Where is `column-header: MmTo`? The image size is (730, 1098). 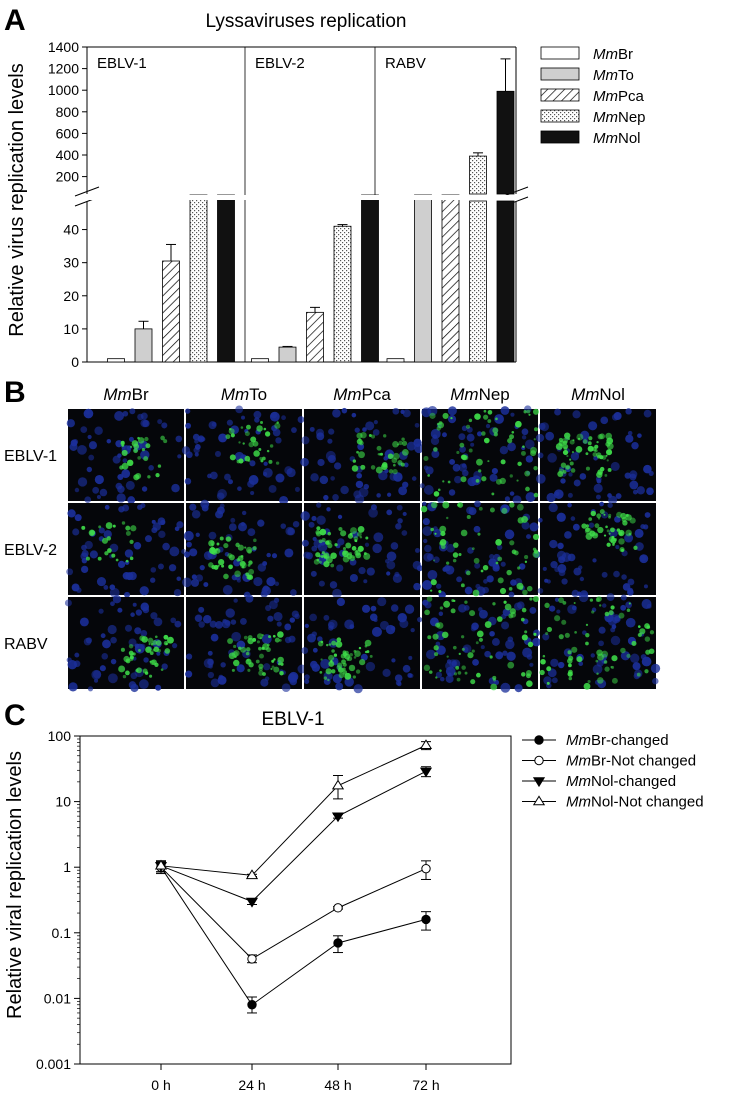 column-header: MmTo is located at coordinates (244, 394).